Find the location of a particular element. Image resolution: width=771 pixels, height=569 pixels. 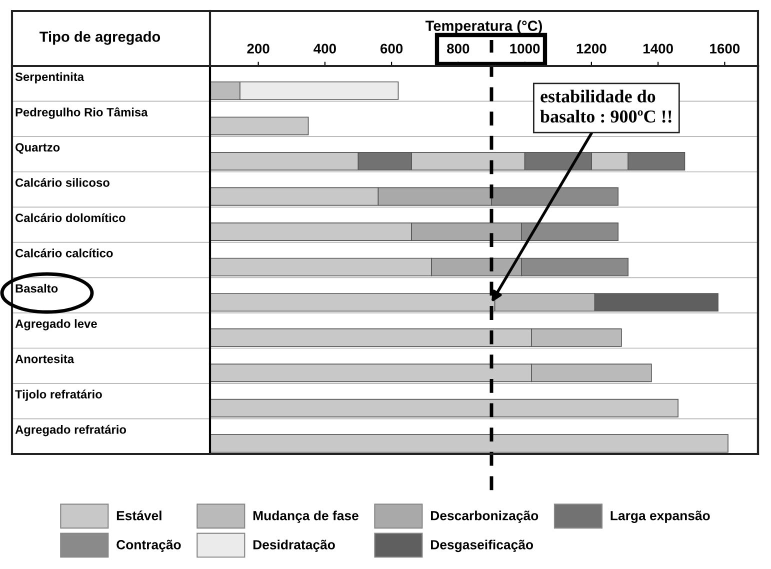

y-tick-label: Calcário silicoso is located at coordinates (62, 182).